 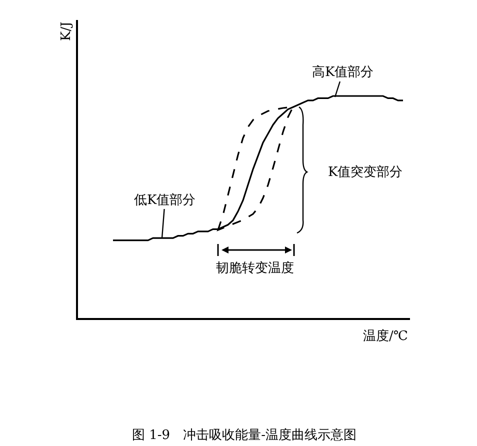 I want to click on text: K/J, so click(x=66, y=31).